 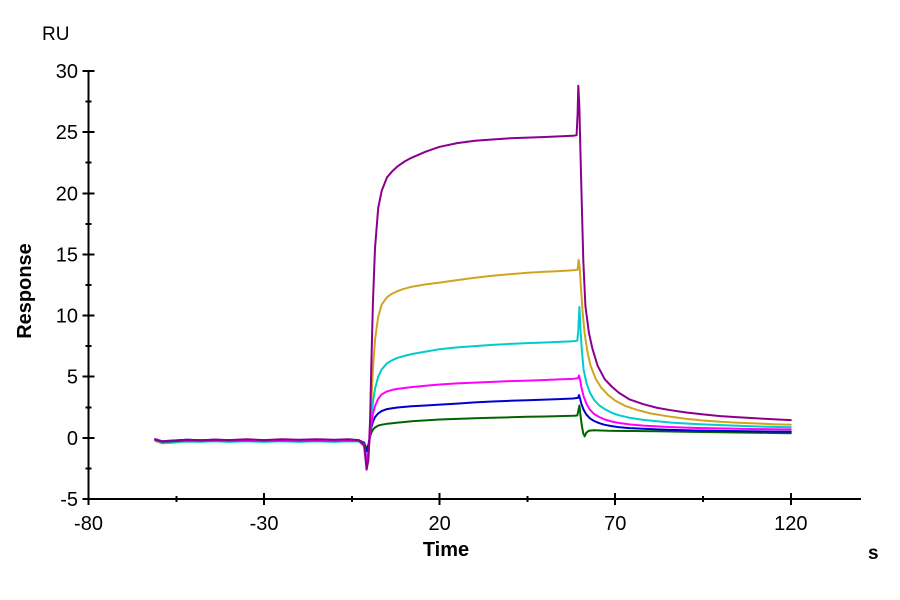 I want to click on x-axis-tick-label: -30, so click(x=264, y=524).